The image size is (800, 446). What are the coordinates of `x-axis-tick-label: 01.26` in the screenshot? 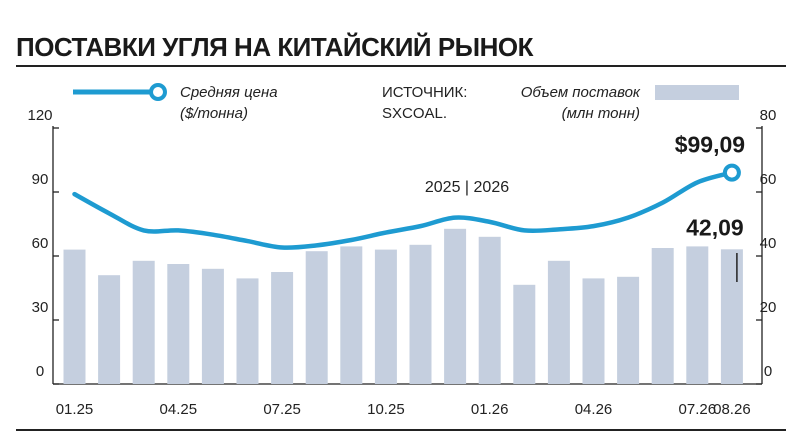 It's located at (490, 409).